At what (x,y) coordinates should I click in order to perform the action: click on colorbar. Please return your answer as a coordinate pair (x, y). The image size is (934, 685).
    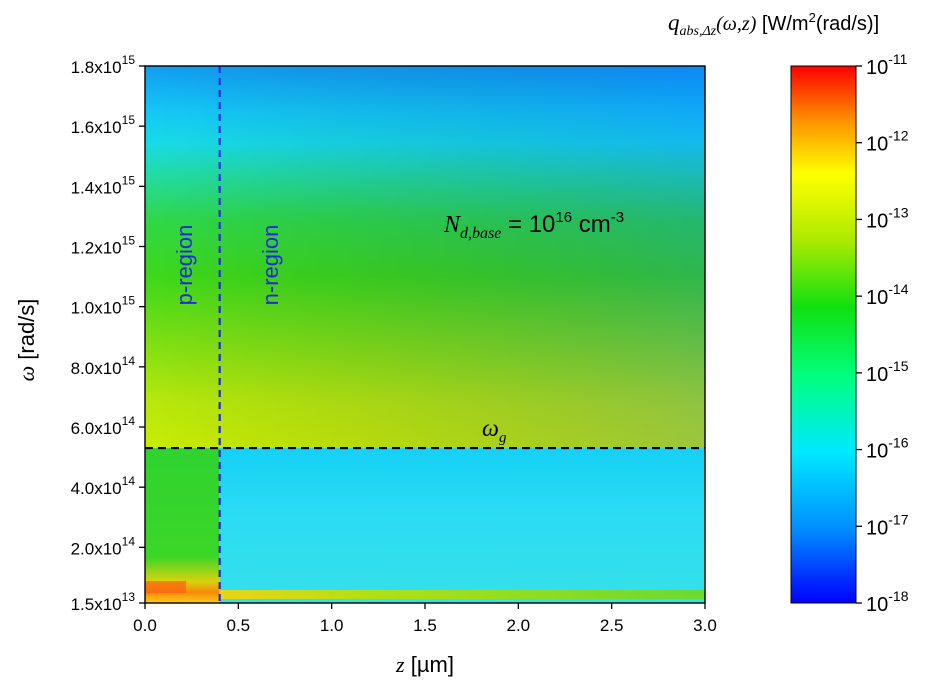
    Looking at the image, I should click on (823, 334).